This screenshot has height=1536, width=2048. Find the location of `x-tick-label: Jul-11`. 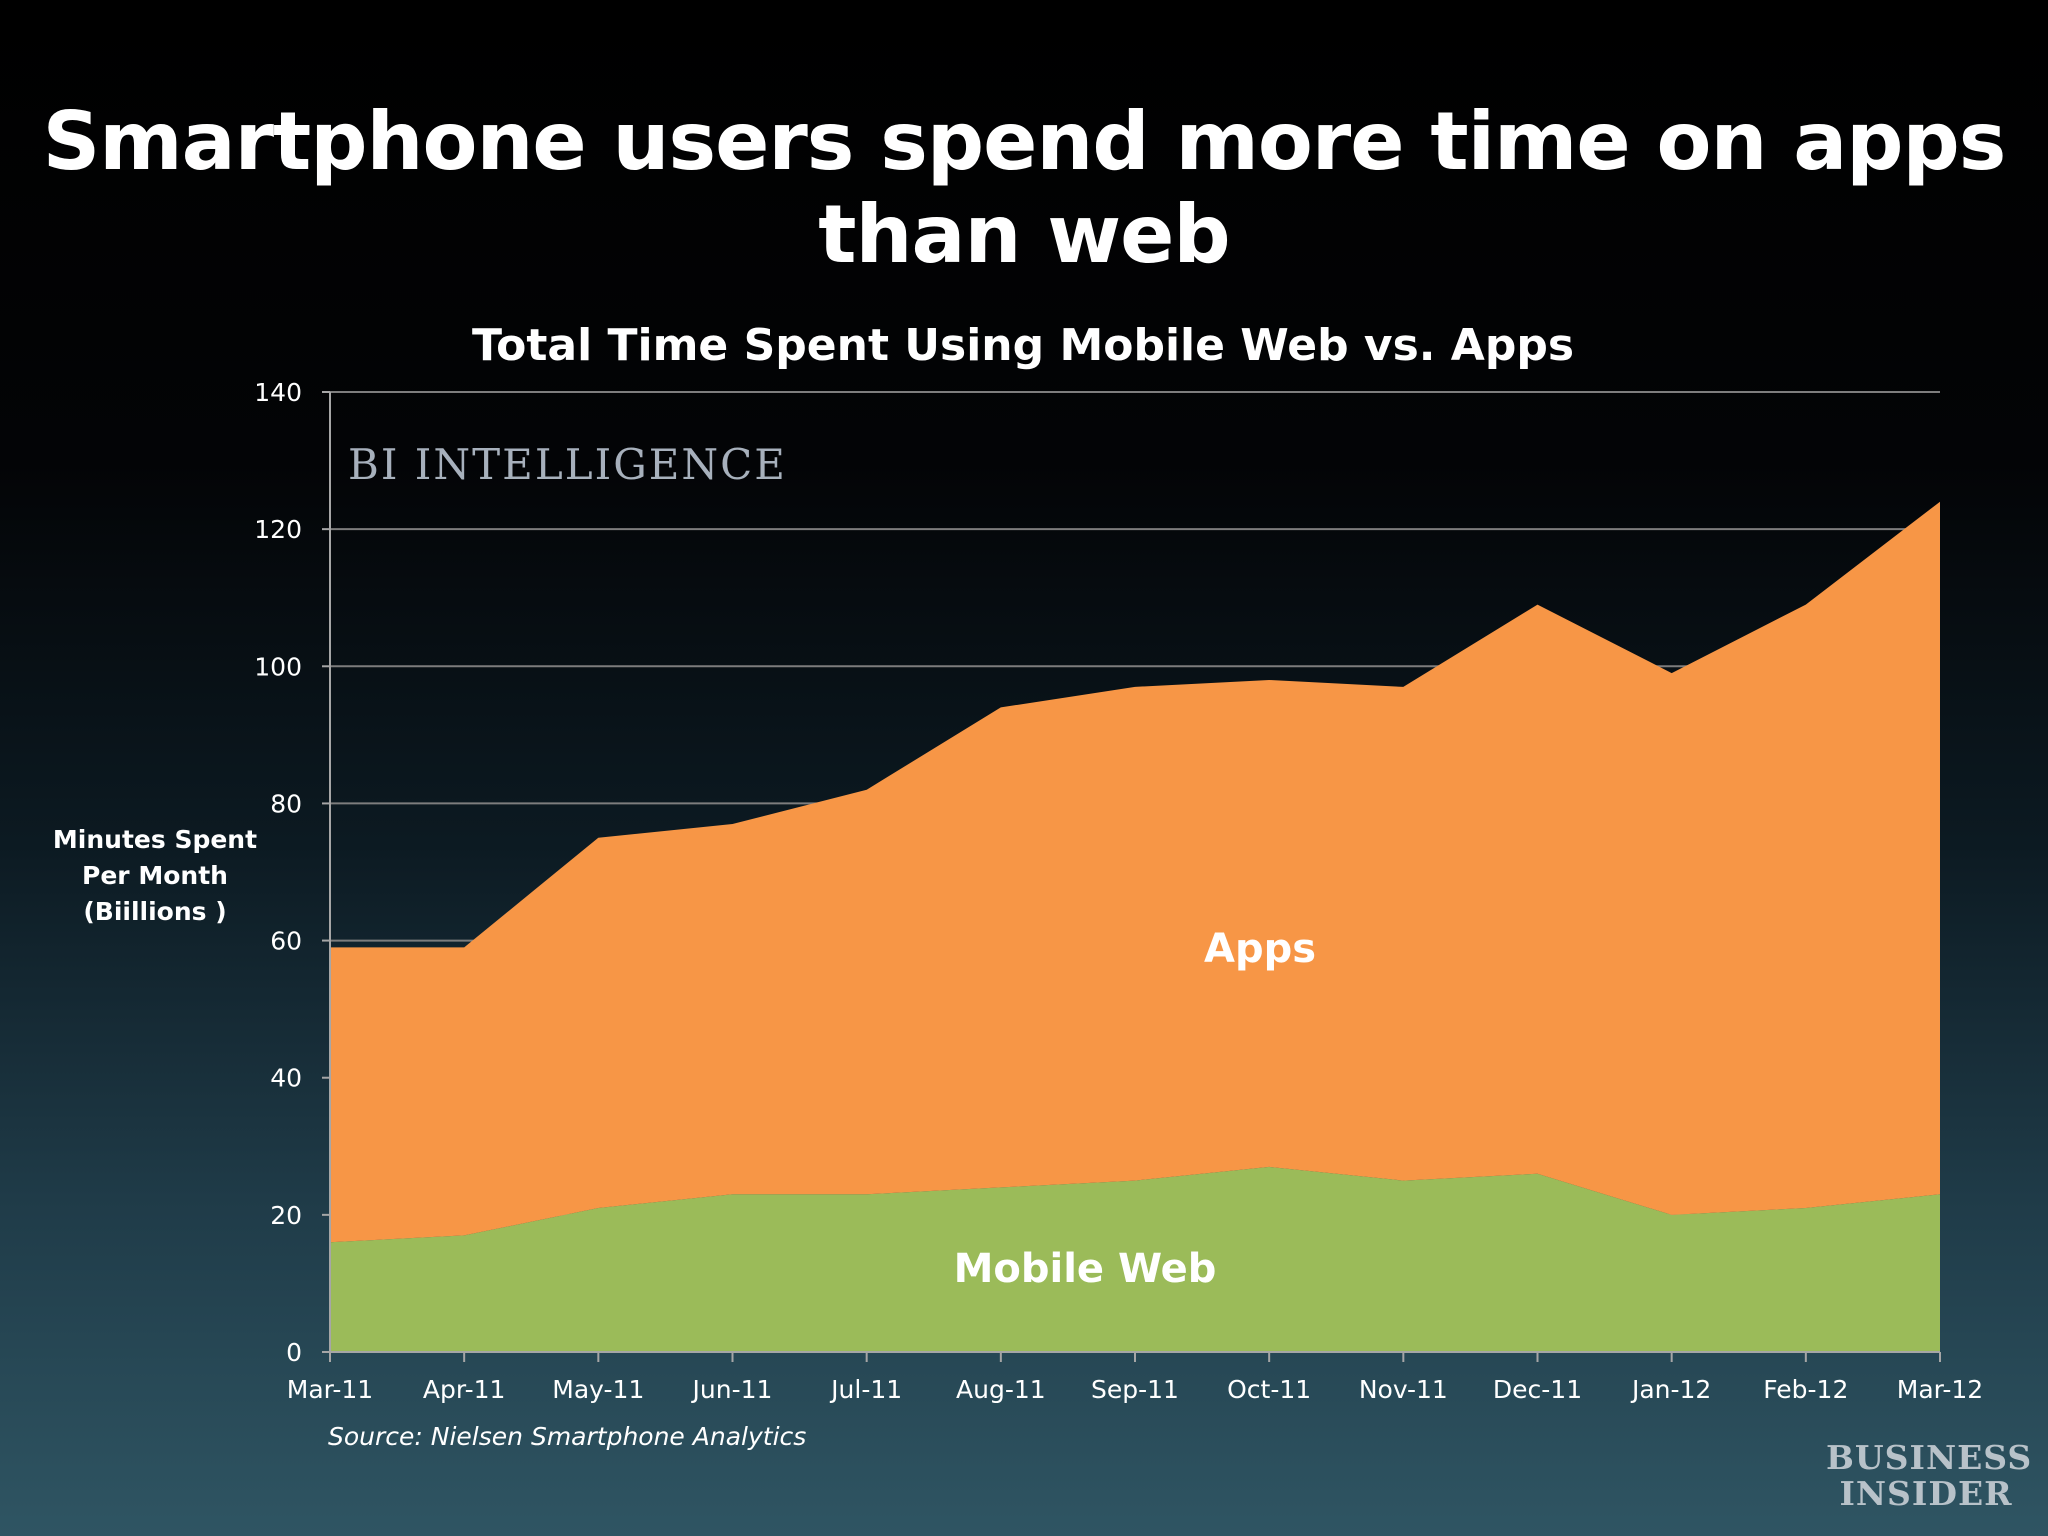

x-tick-label: Jul-11 is located at coordinates (865, 1389).